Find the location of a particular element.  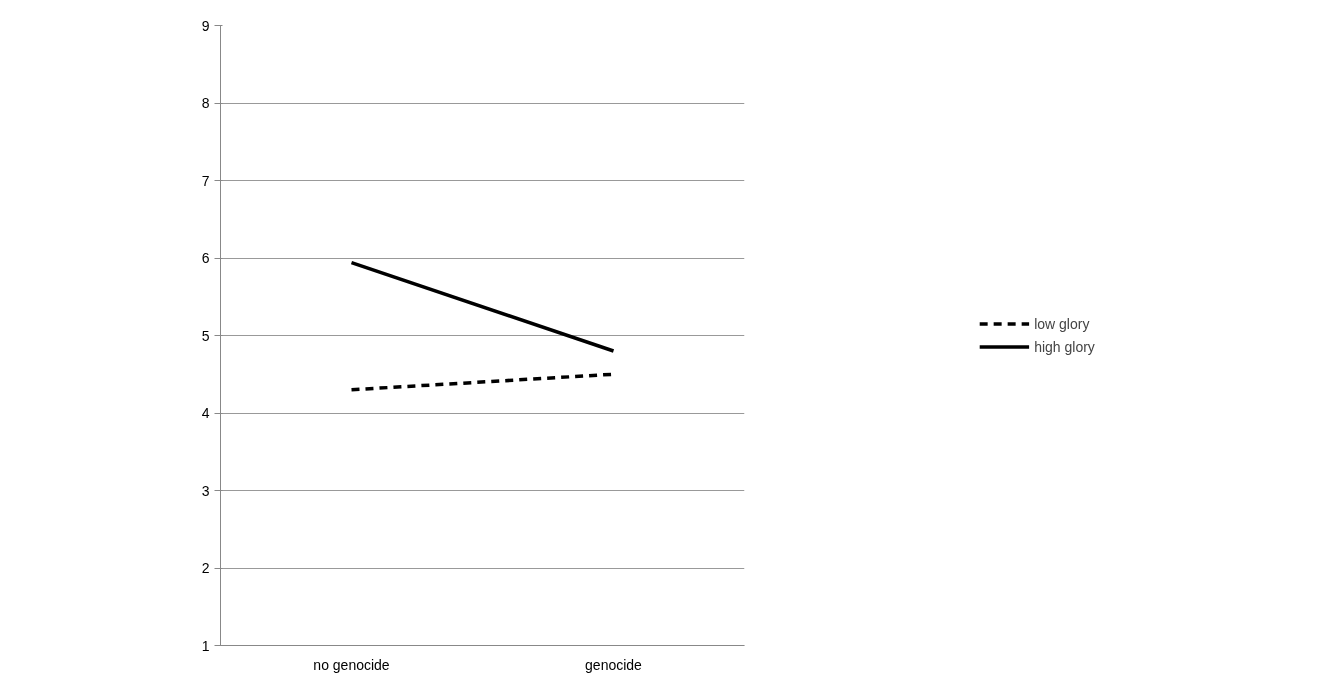

y-tick-label: 5 is located at coordinates (205, 335).